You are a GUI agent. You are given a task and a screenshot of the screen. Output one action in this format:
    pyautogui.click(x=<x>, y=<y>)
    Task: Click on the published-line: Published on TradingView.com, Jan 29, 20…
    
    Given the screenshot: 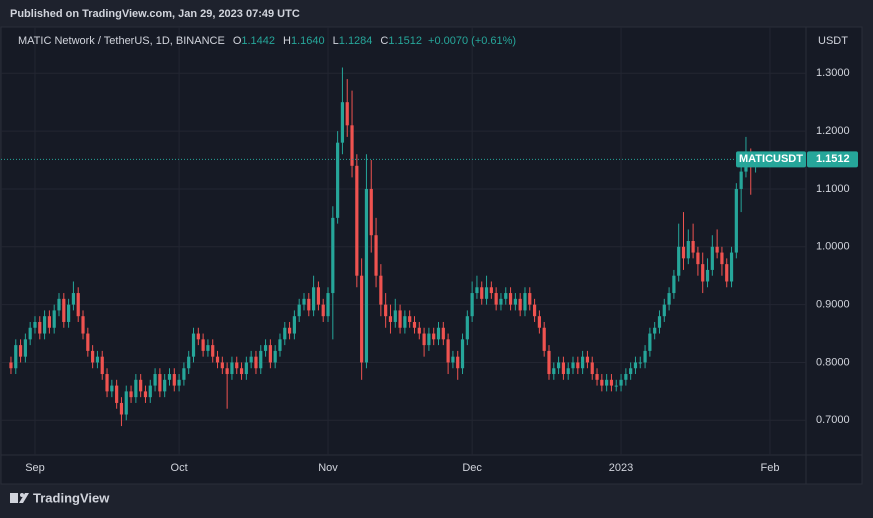 What is the action you would take?
    pyautogui.click(x=155, y=14)
    